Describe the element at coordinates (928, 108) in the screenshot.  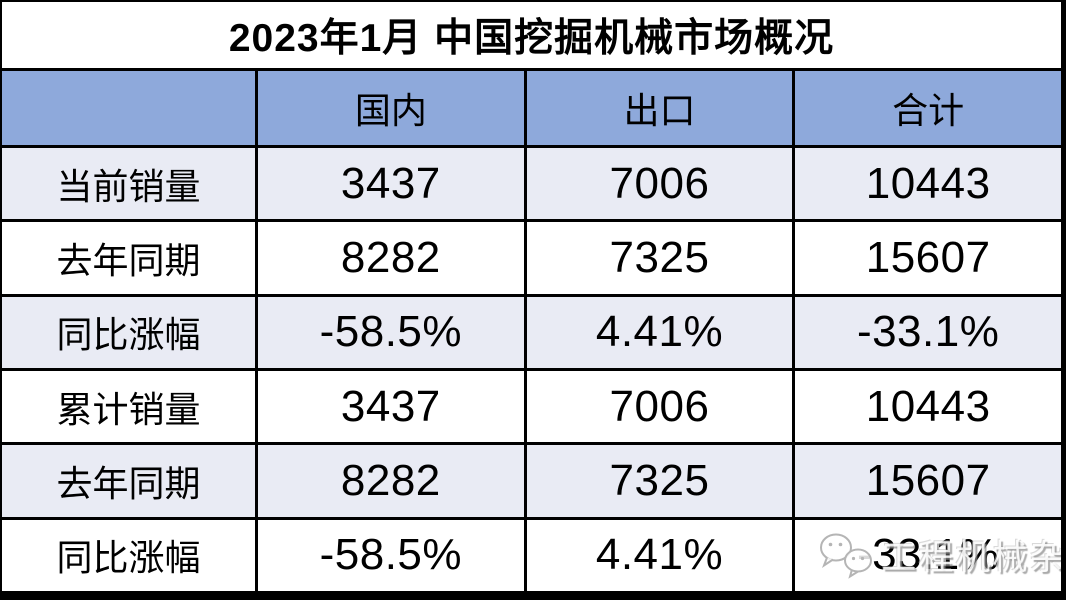
I see `column-header-total: 合计` at that location.